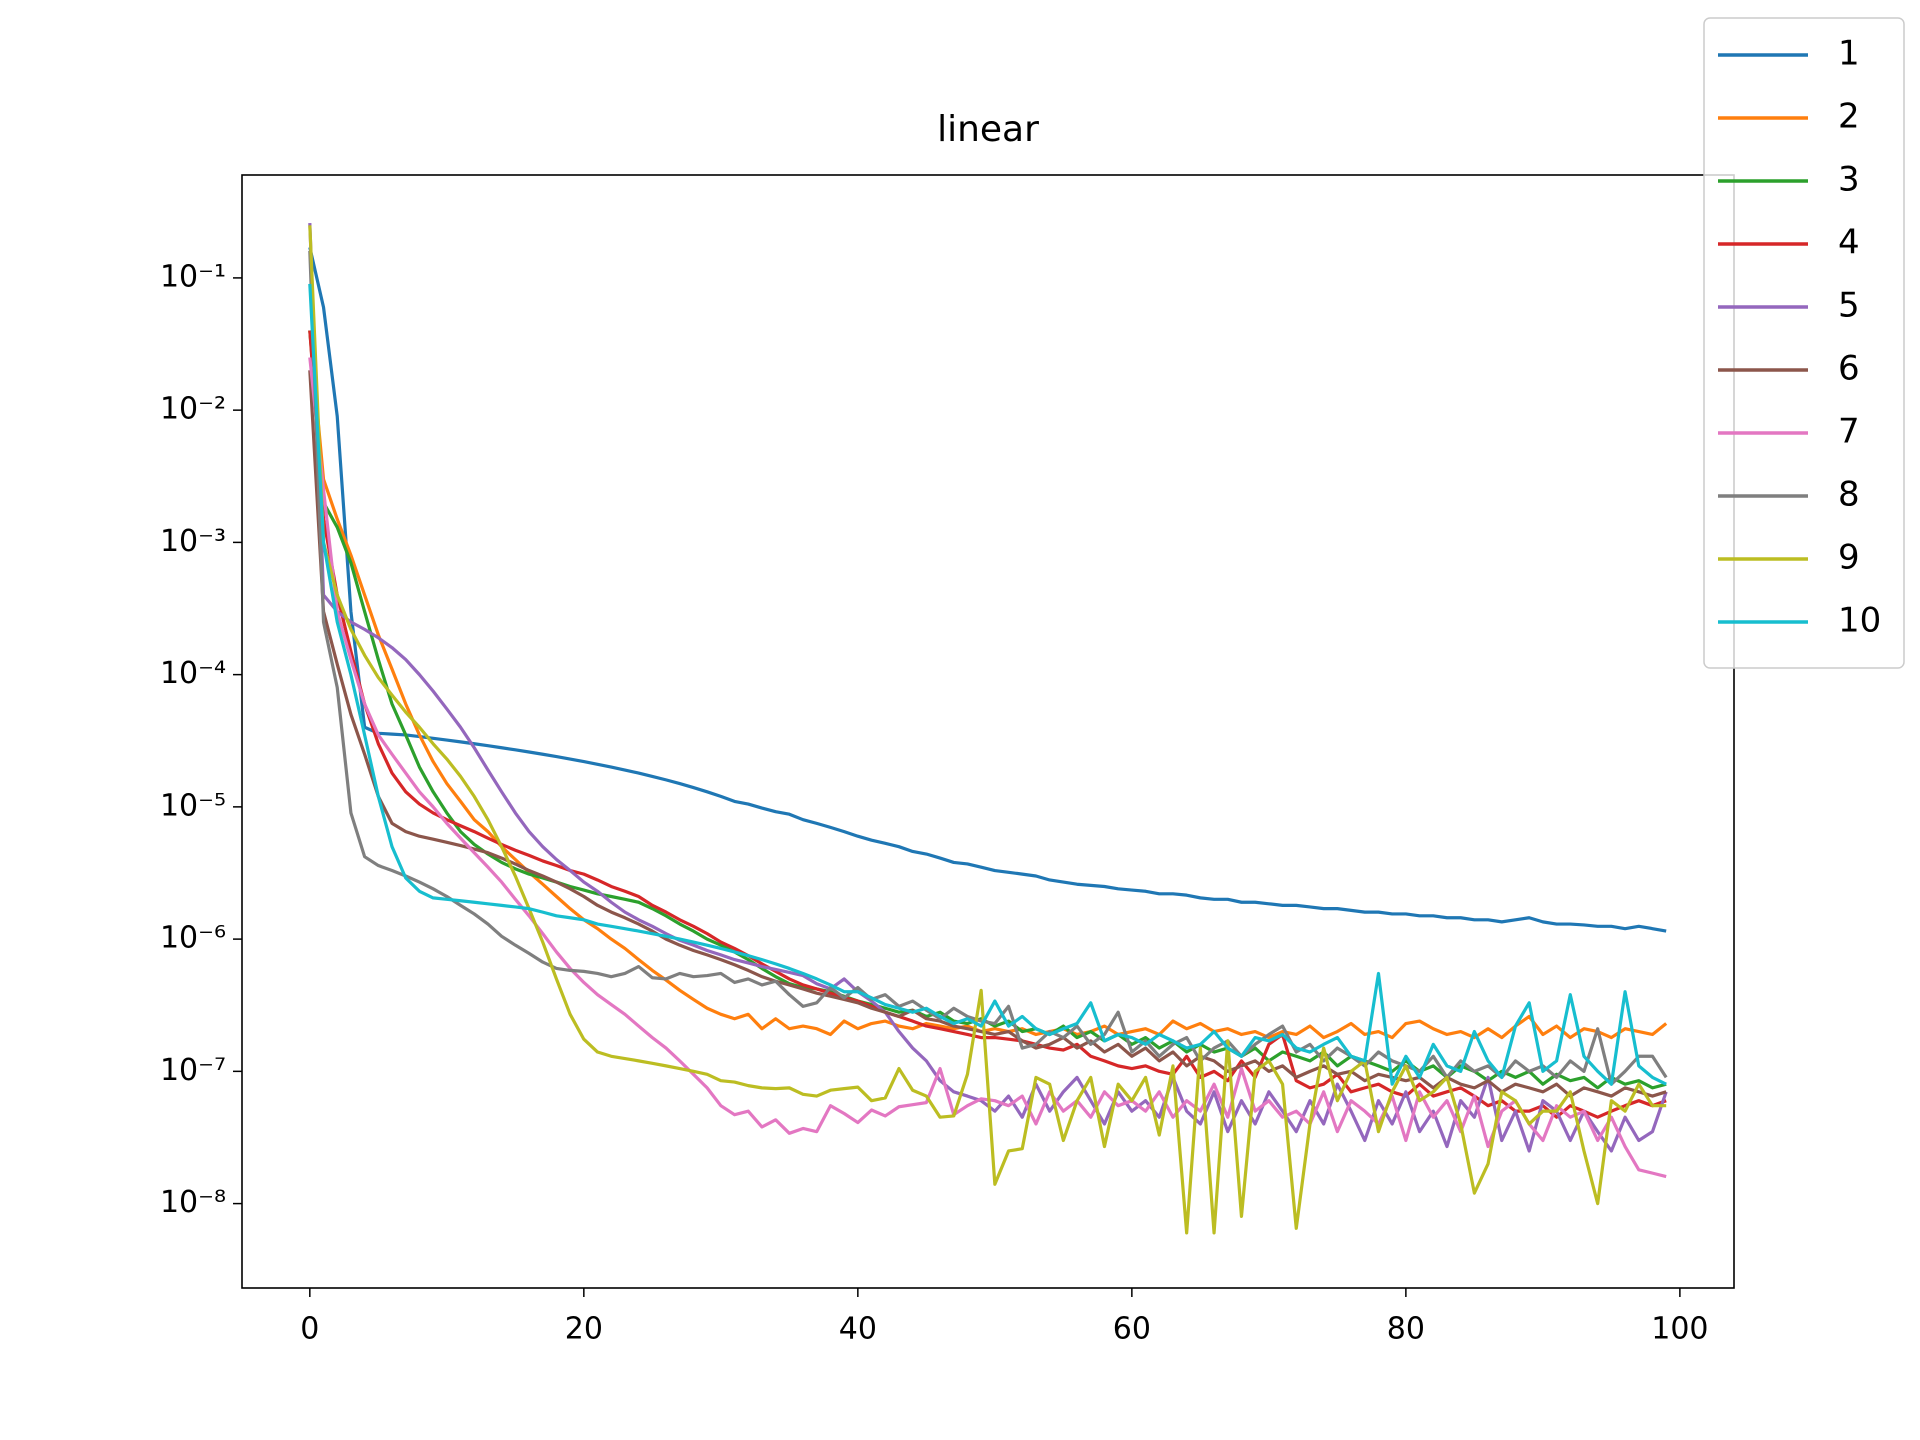 This screenshot has width=1920, height=1440. What do you see at coordinates (193, 805) in the screenshot?
I see `y-tick-label: 10⁻⁵` at bounding box center [193, 805].